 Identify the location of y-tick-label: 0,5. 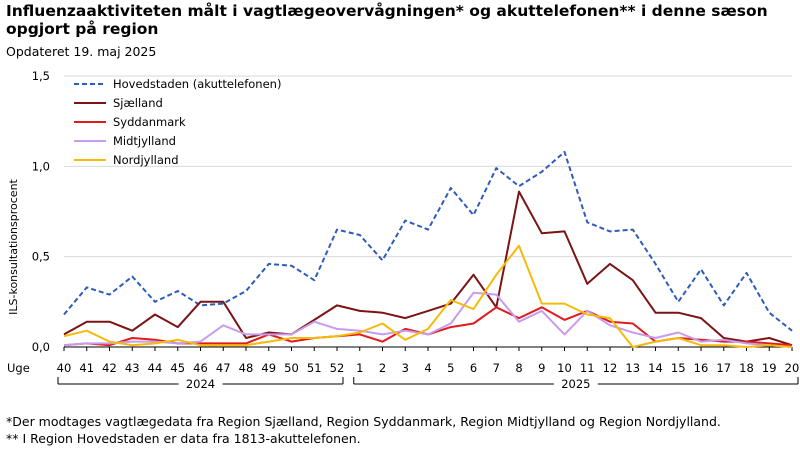
(41, 257).